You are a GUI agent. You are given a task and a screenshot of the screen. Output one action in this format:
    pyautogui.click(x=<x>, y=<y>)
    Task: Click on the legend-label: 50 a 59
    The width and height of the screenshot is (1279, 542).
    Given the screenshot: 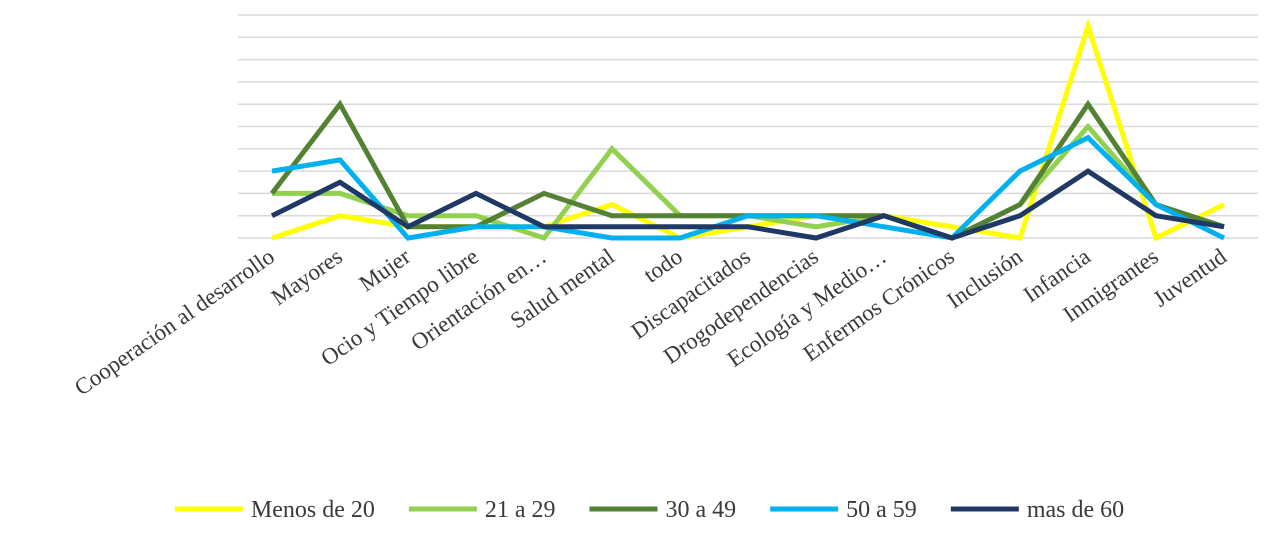 What is the action you would take?
    pyautogui.click(x=881, y=510)
    